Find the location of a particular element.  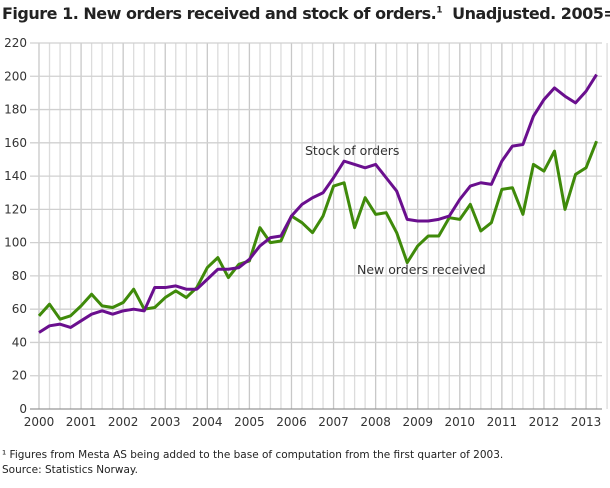

y-tick-label: 40 is located at coordinates (19, 342).